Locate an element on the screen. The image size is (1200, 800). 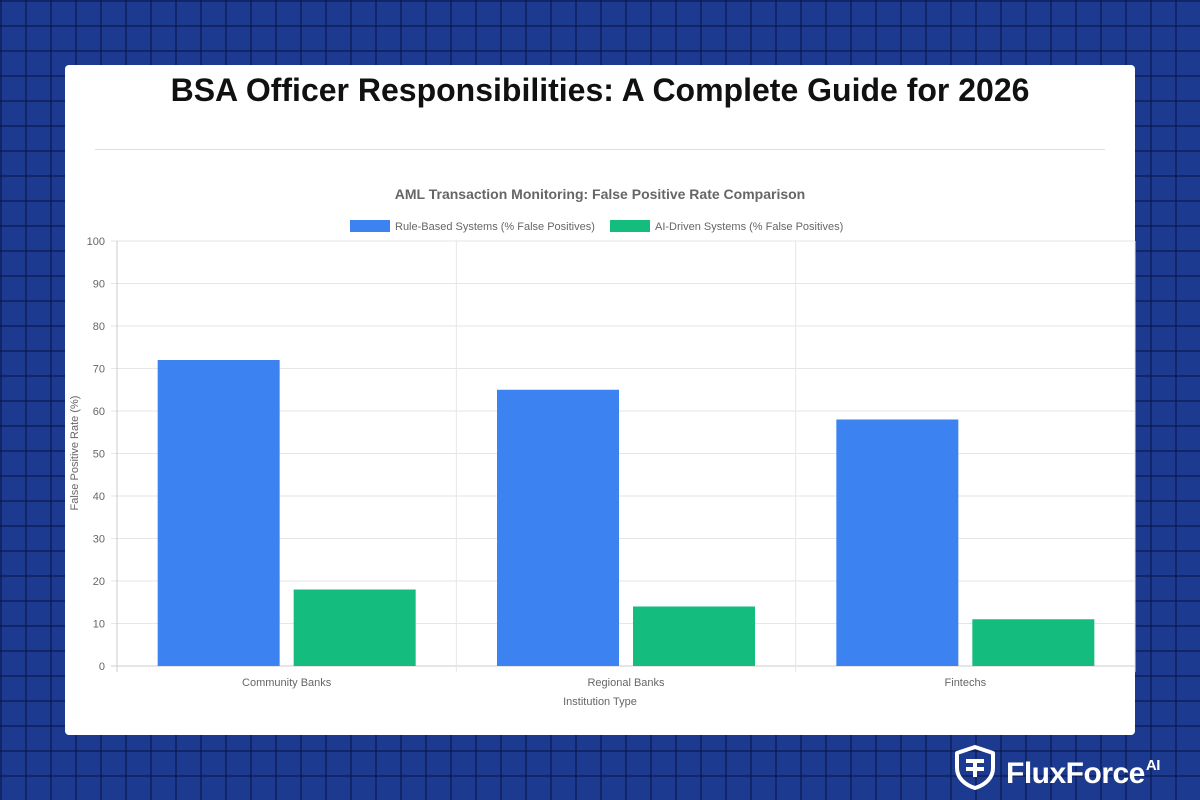
brand-wordmark: FluxForce is located at coordinates (1075, 773).